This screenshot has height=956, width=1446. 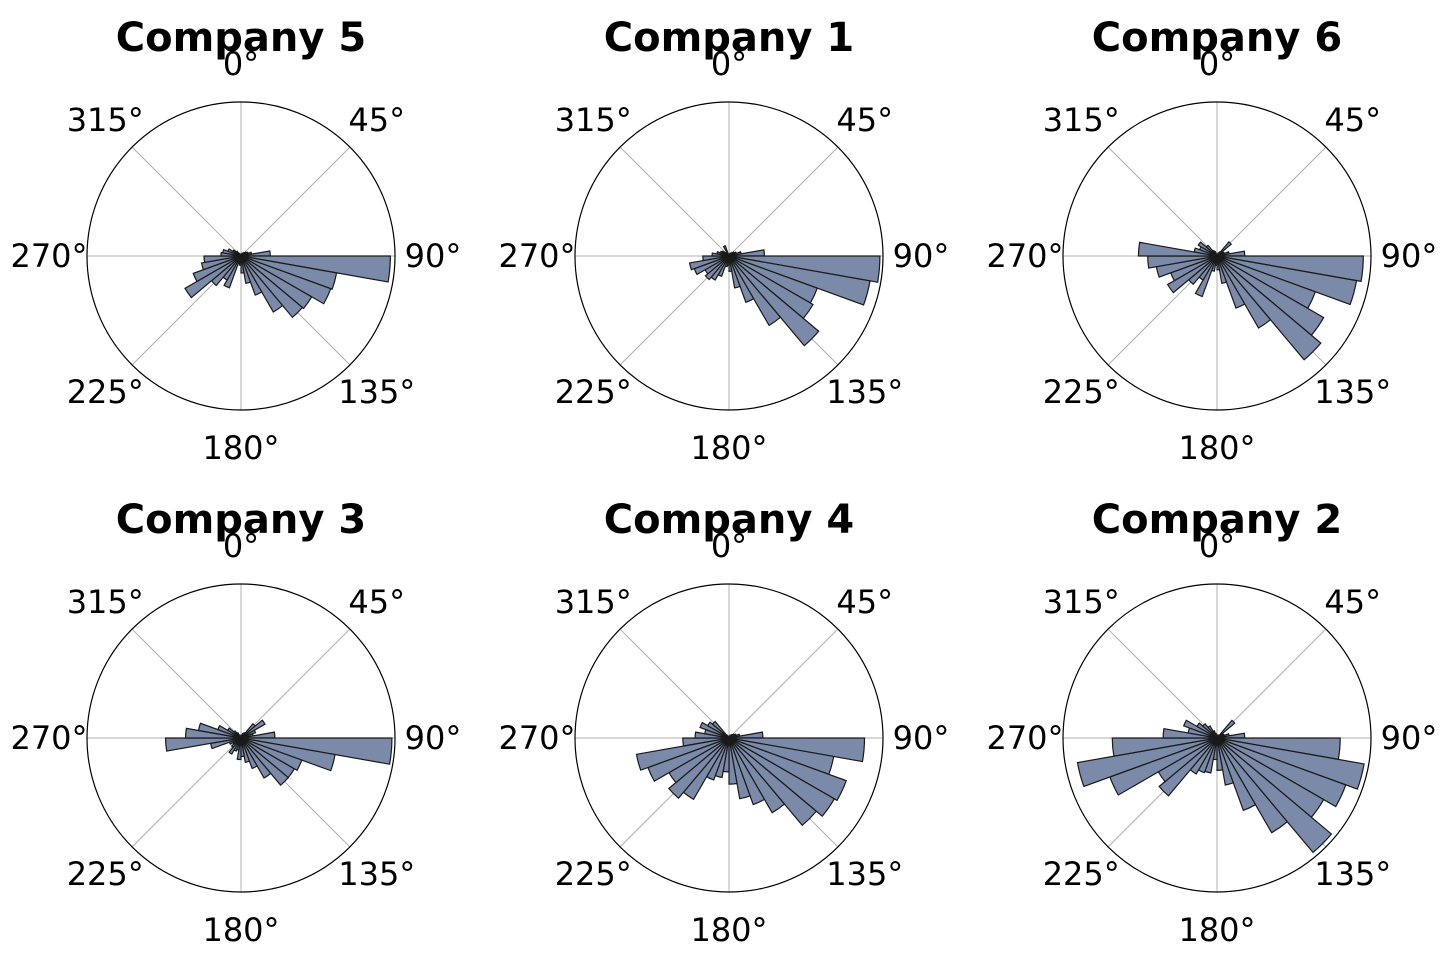 I want to click on polar-panel-4: Company 30° 45° 90° 135° 180° 225° 270° 315°, so click(x=235, y=723).